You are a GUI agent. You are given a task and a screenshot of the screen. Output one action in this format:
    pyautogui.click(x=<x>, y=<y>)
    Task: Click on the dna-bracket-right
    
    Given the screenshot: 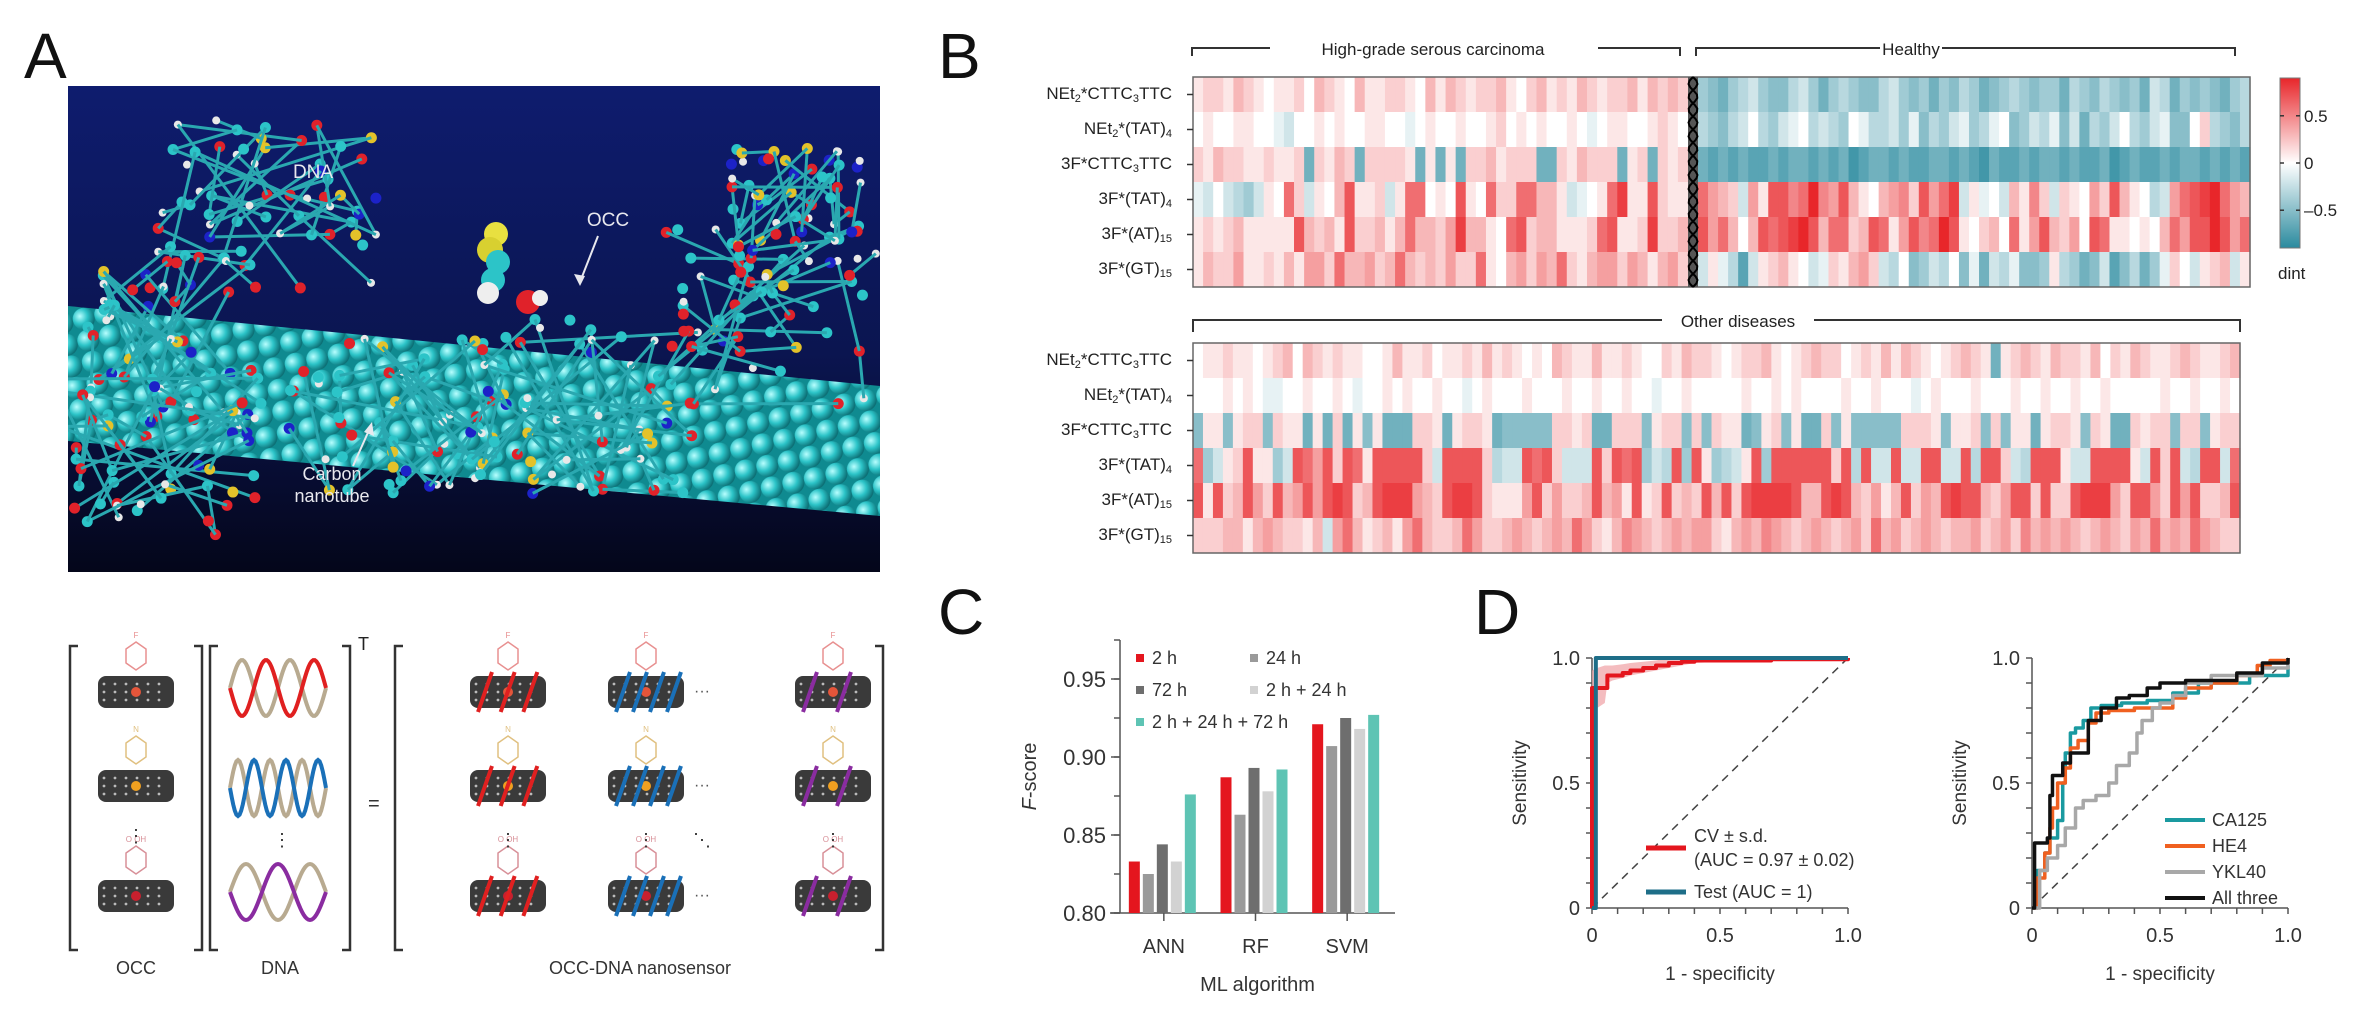 What is the action you would take?
    pyautogui.click(x=347, y=798)
    